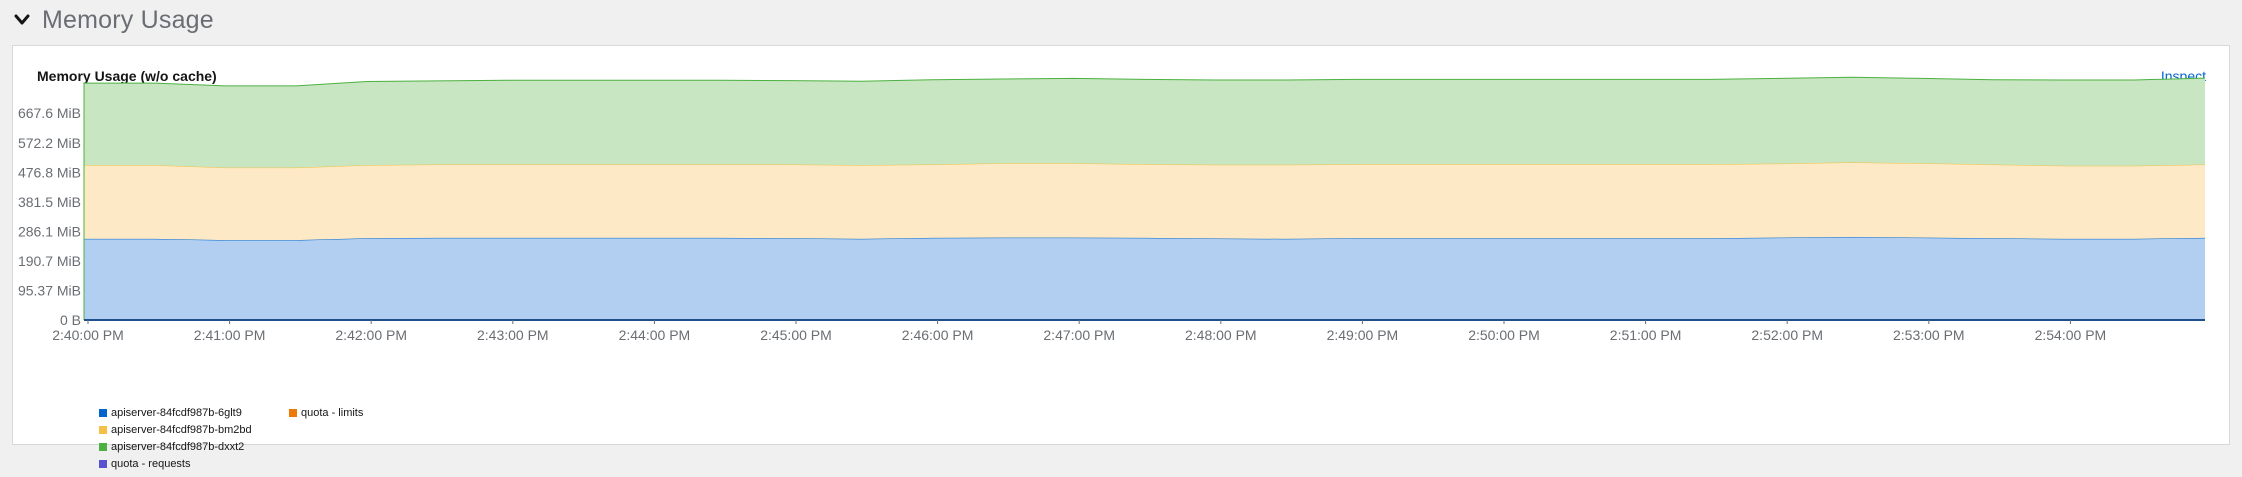  Describe the element at coordinates (49, 261) in the screenshot. I see `y-tick-label: 190.7 MiB` at that location.